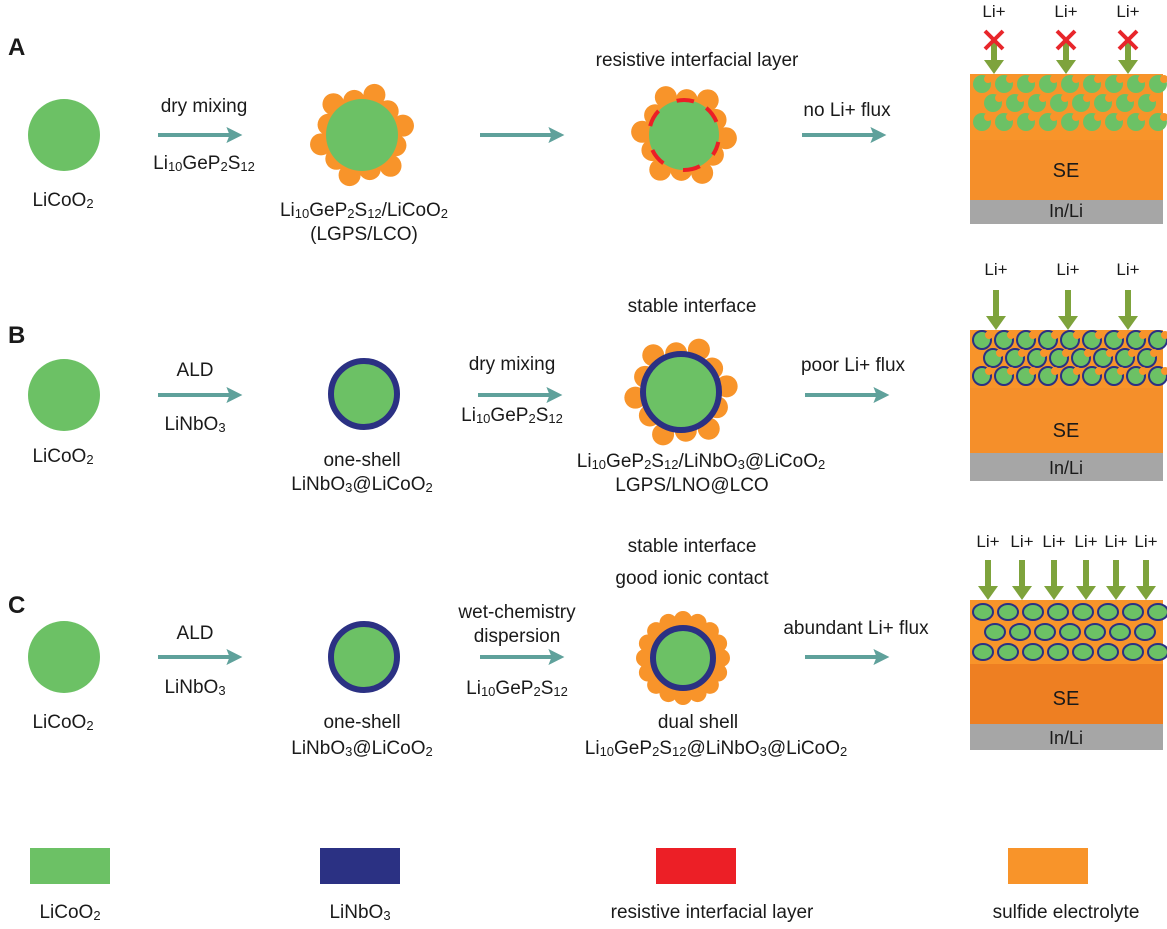  What do you see at coordinates (63, 722) in the screenshot?
I see `row-c-start-label: LiCoO2` at bounding box center [63, 722].